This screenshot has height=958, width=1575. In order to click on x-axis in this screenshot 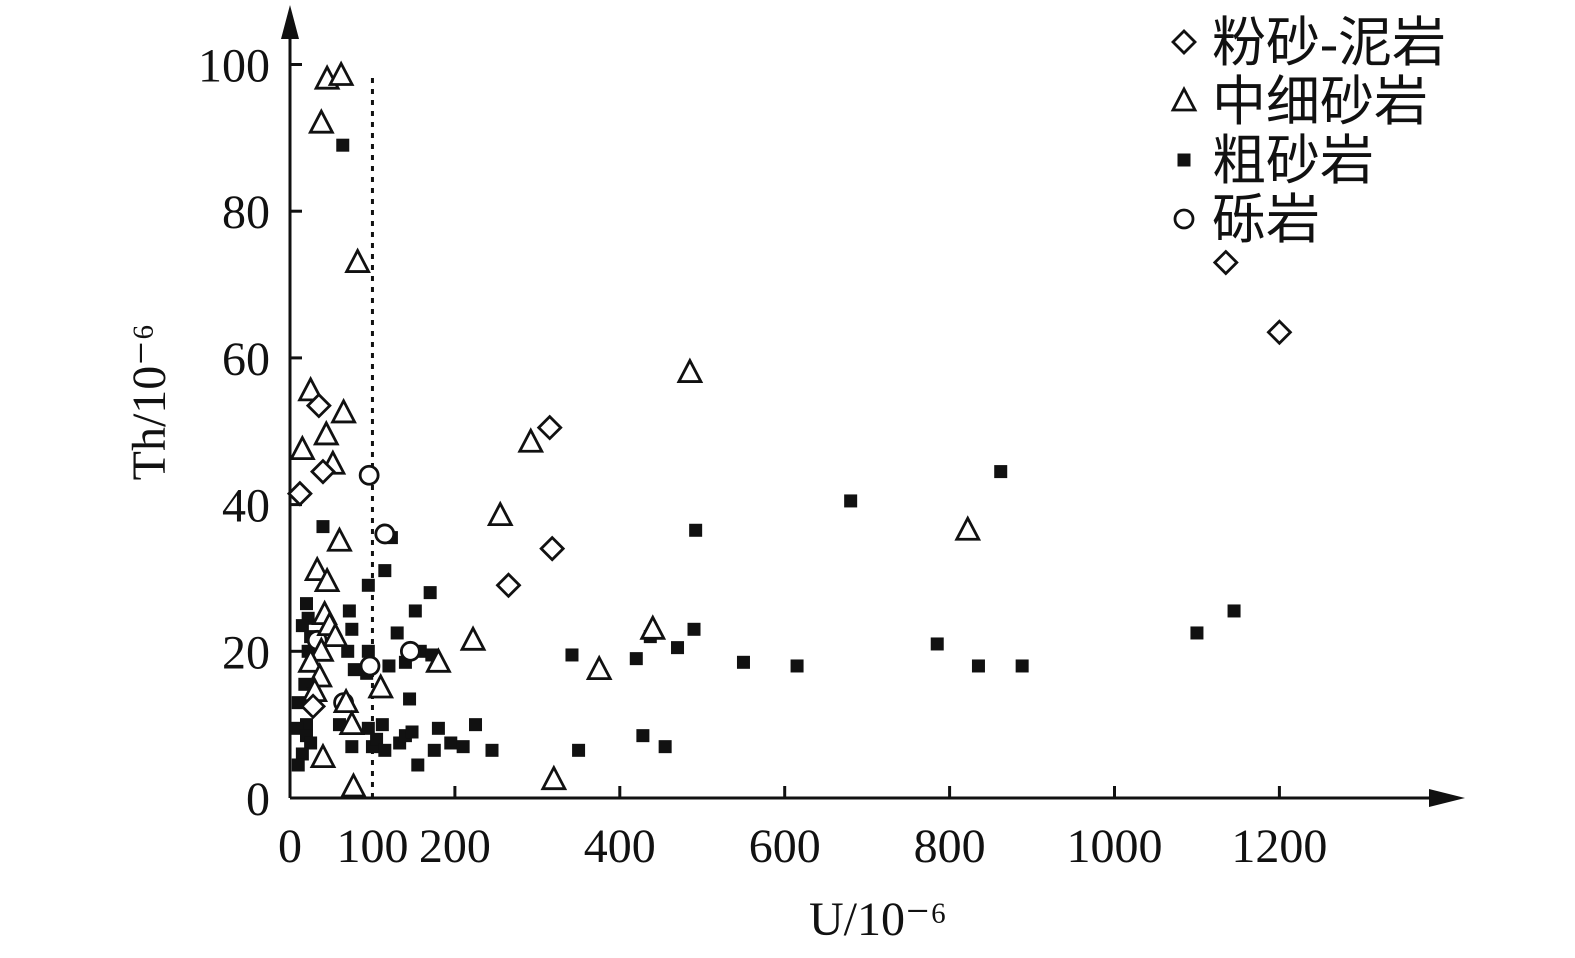, I will do `click(877, 798)`.